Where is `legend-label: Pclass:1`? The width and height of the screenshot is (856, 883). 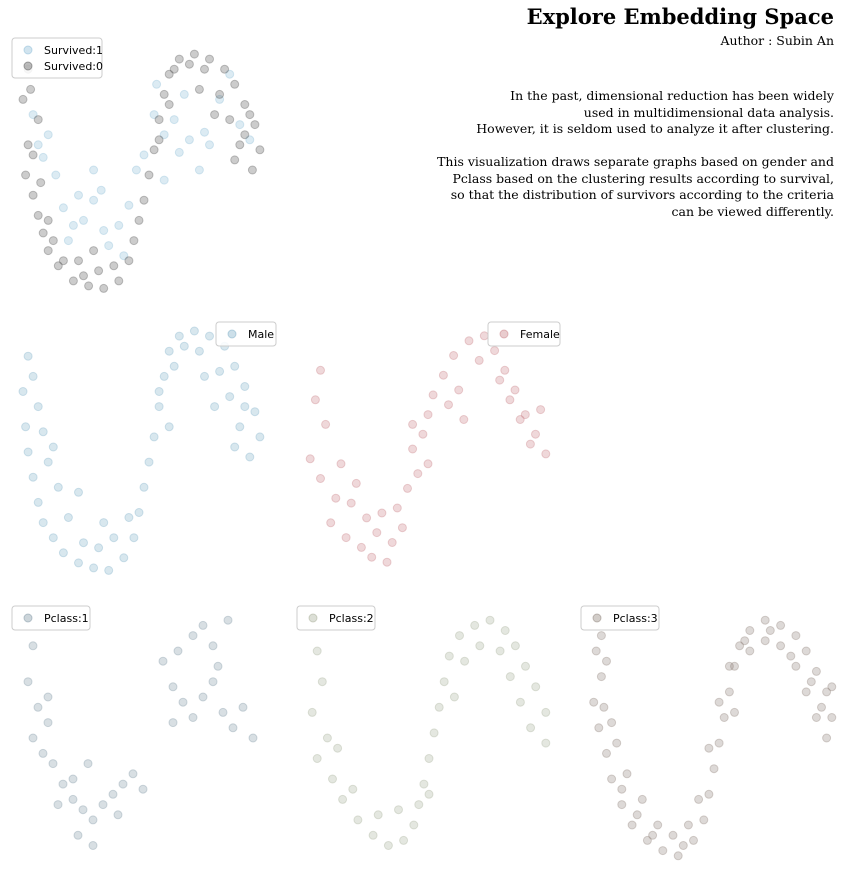
legend-label: Pclass:1 is located at coordinates (66, 618).